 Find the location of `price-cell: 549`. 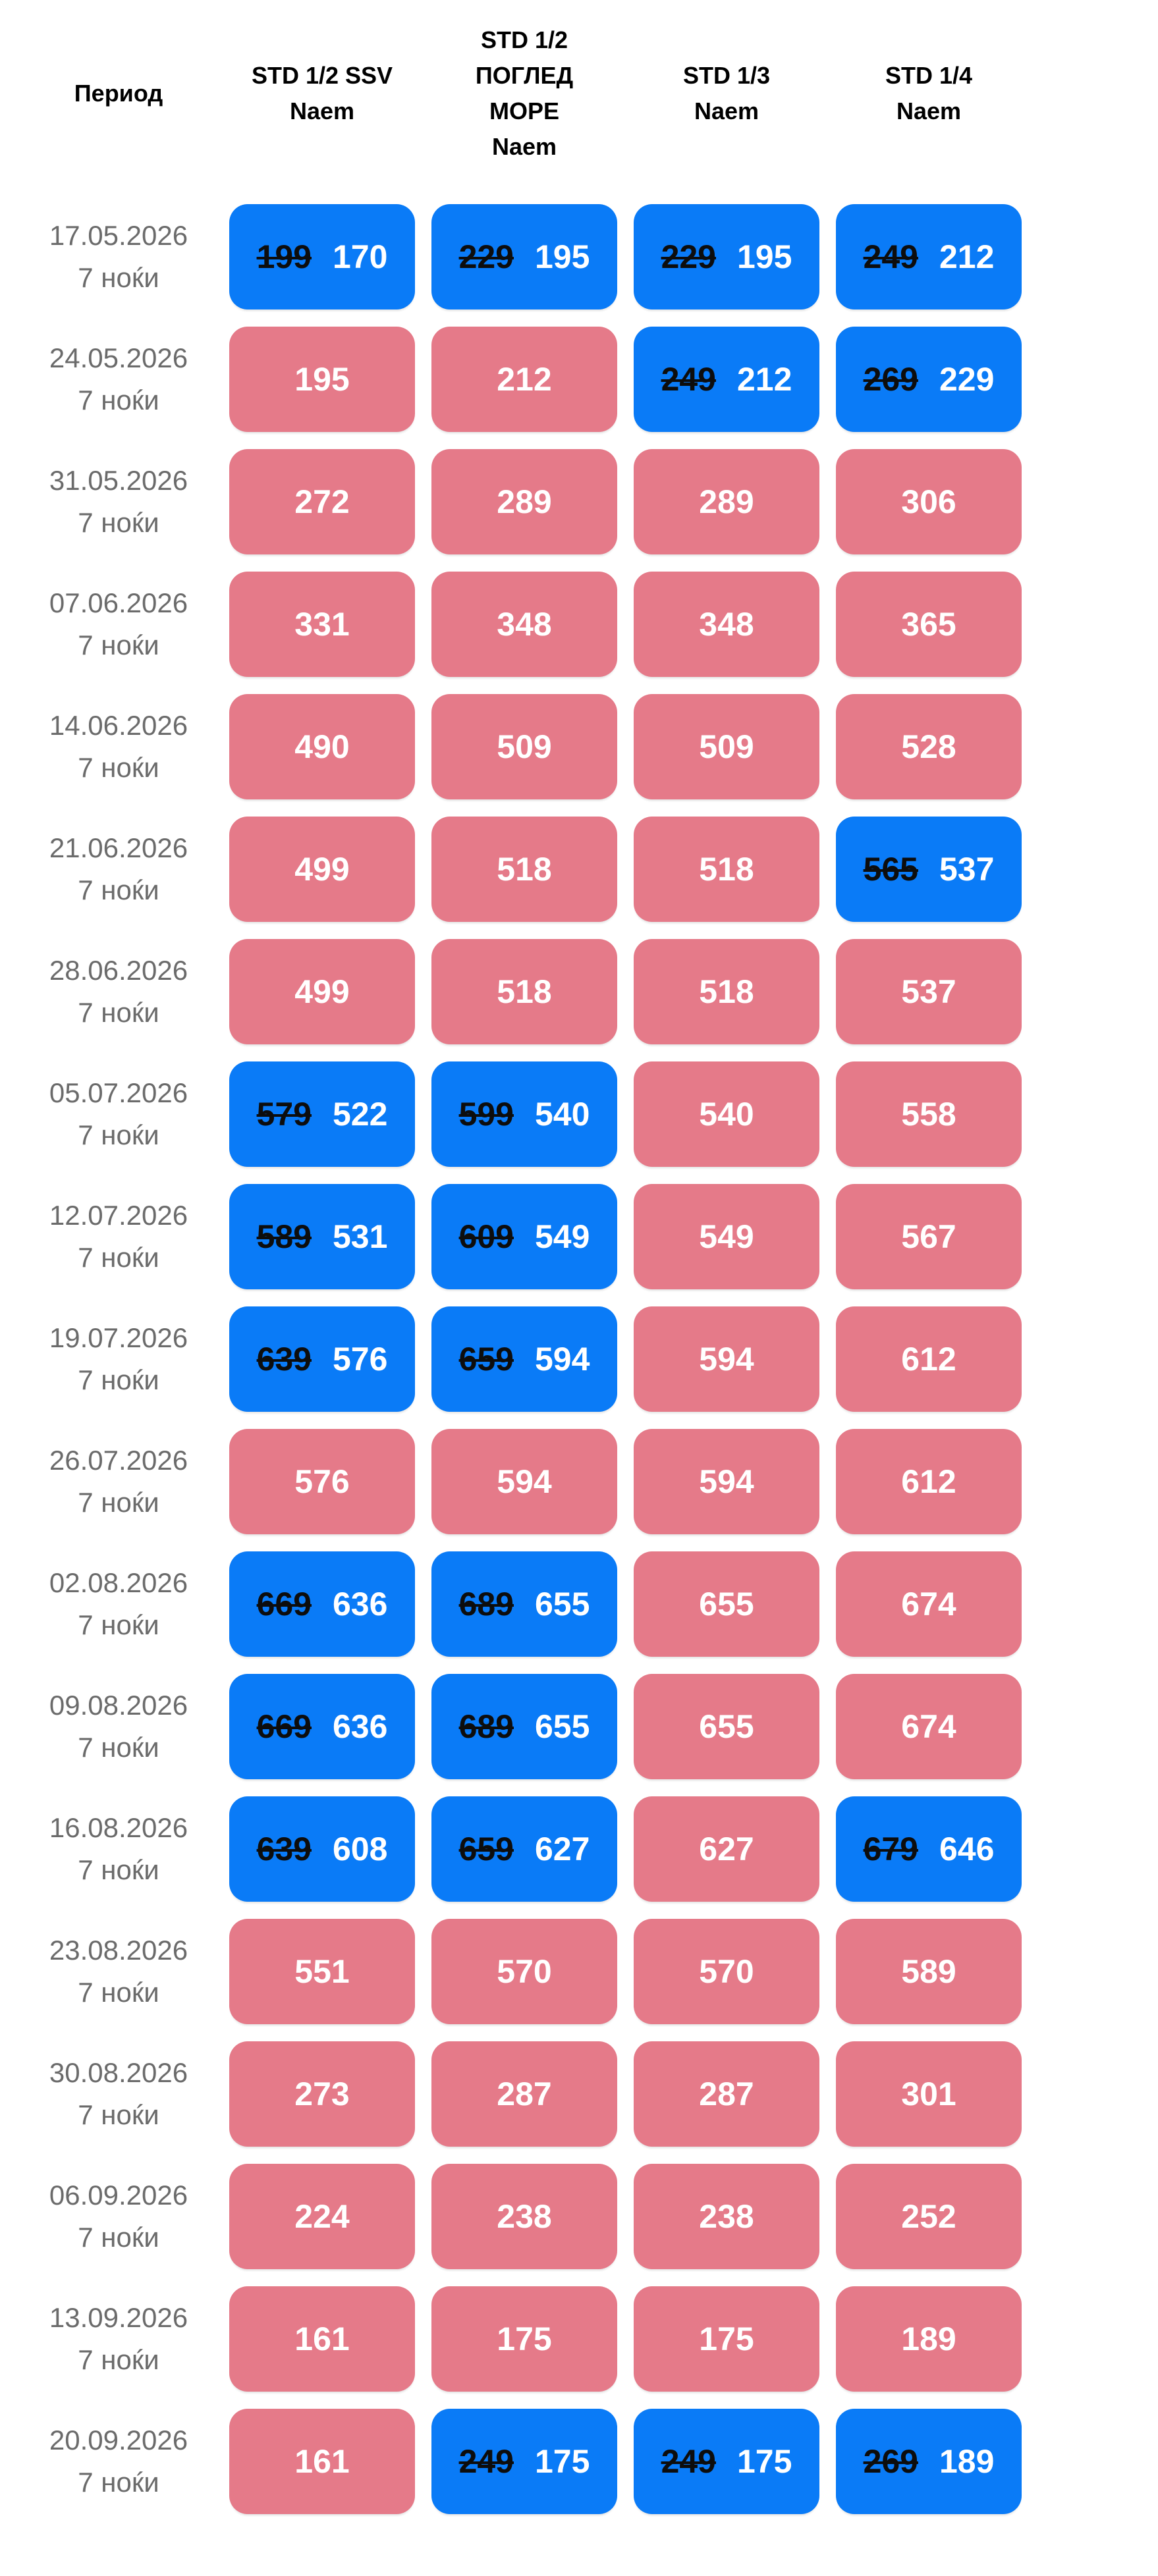

price-cell: 549 is located at coordinates (726, 1236).